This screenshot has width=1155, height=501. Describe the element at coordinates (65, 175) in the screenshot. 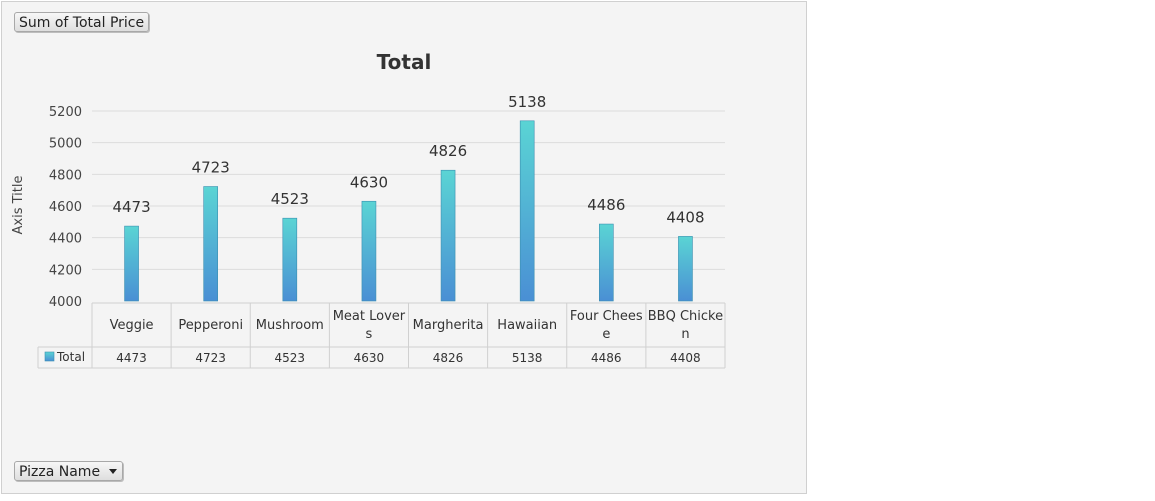

I see `y-tick-label: 4800` at that location.